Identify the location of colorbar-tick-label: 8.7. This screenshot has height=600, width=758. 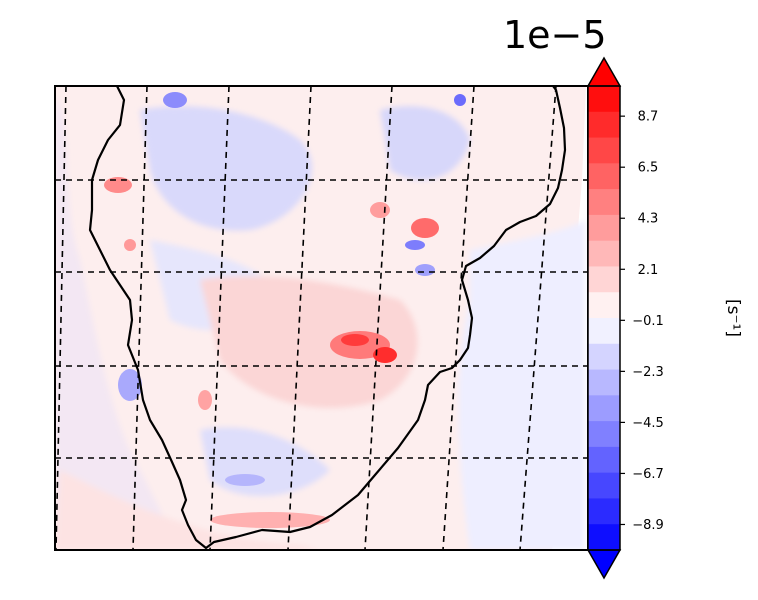
(648, 117).